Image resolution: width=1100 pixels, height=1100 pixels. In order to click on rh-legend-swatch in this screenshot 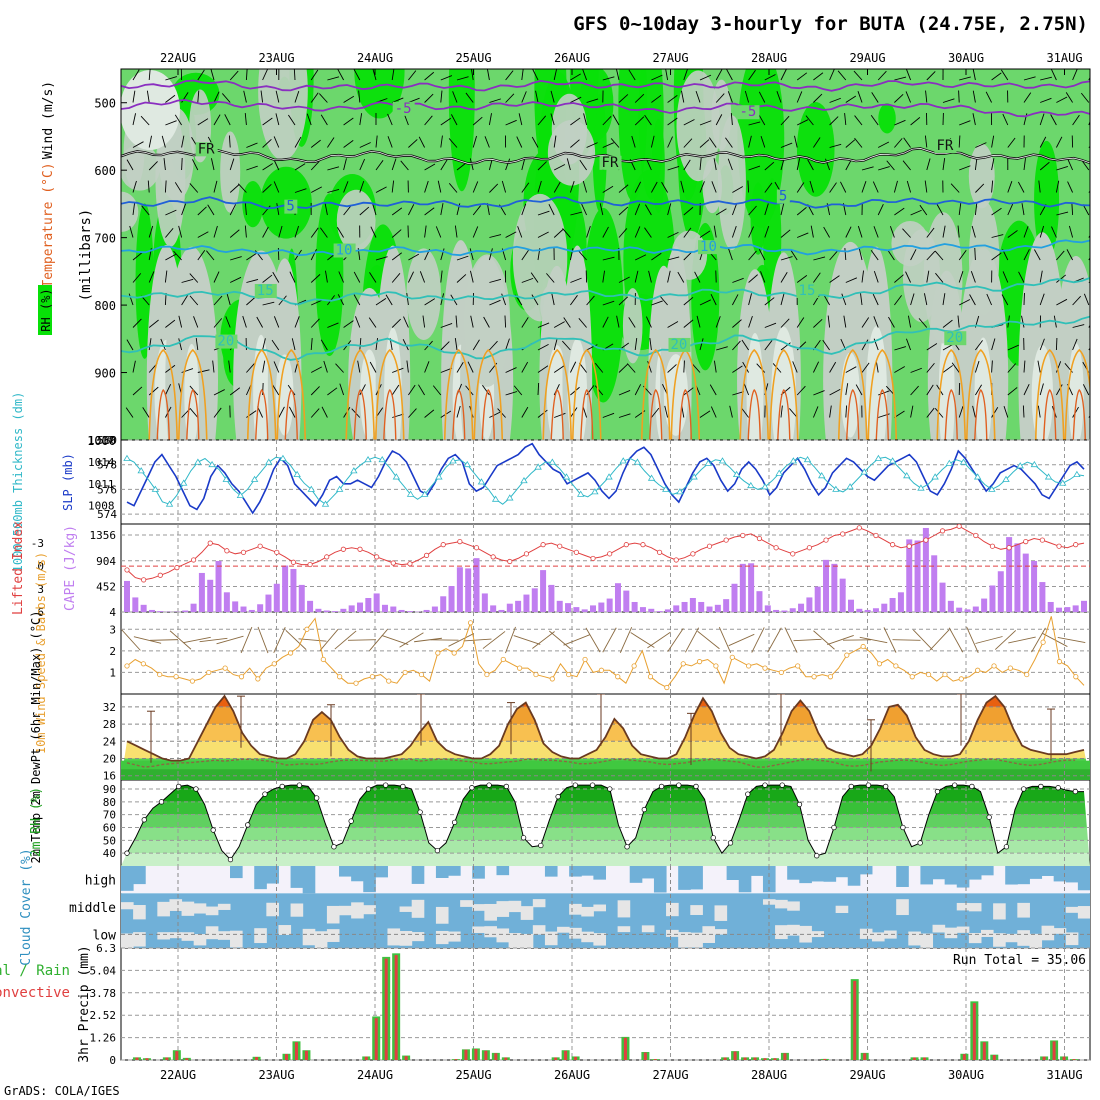, I will do `click(45, 310)`.